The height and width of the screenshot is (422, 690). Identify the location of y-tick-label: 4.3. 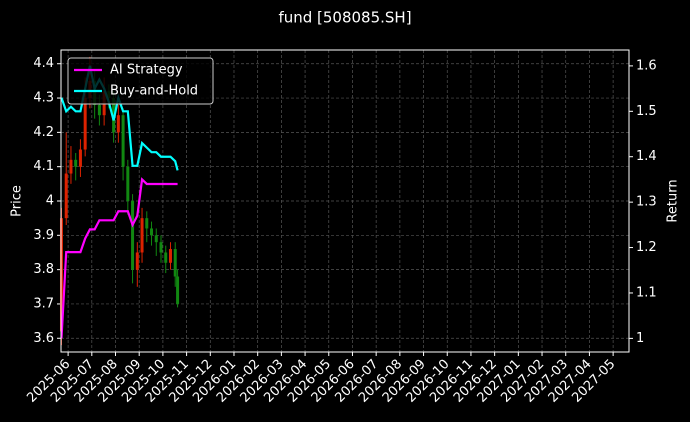
(43, 98).